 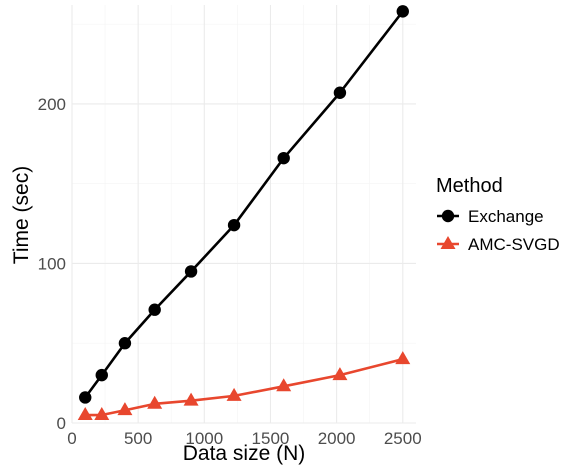 What do you see at coordinates (21, 215) in the screenshot?
I see `y-axis-title: Time (sec)` at bounding box center [21, 215].